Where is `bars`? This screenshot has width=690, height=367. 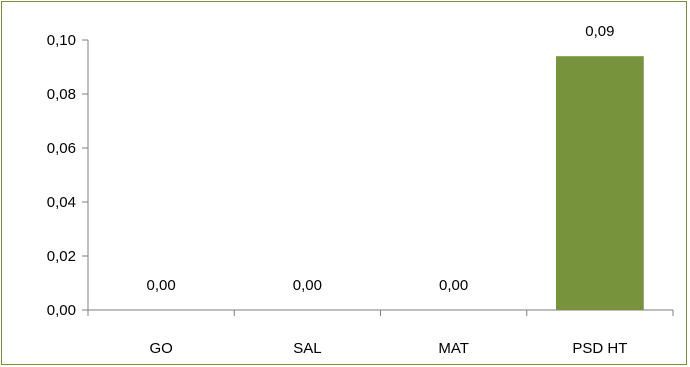 bars is located at coordinates (600, 183).